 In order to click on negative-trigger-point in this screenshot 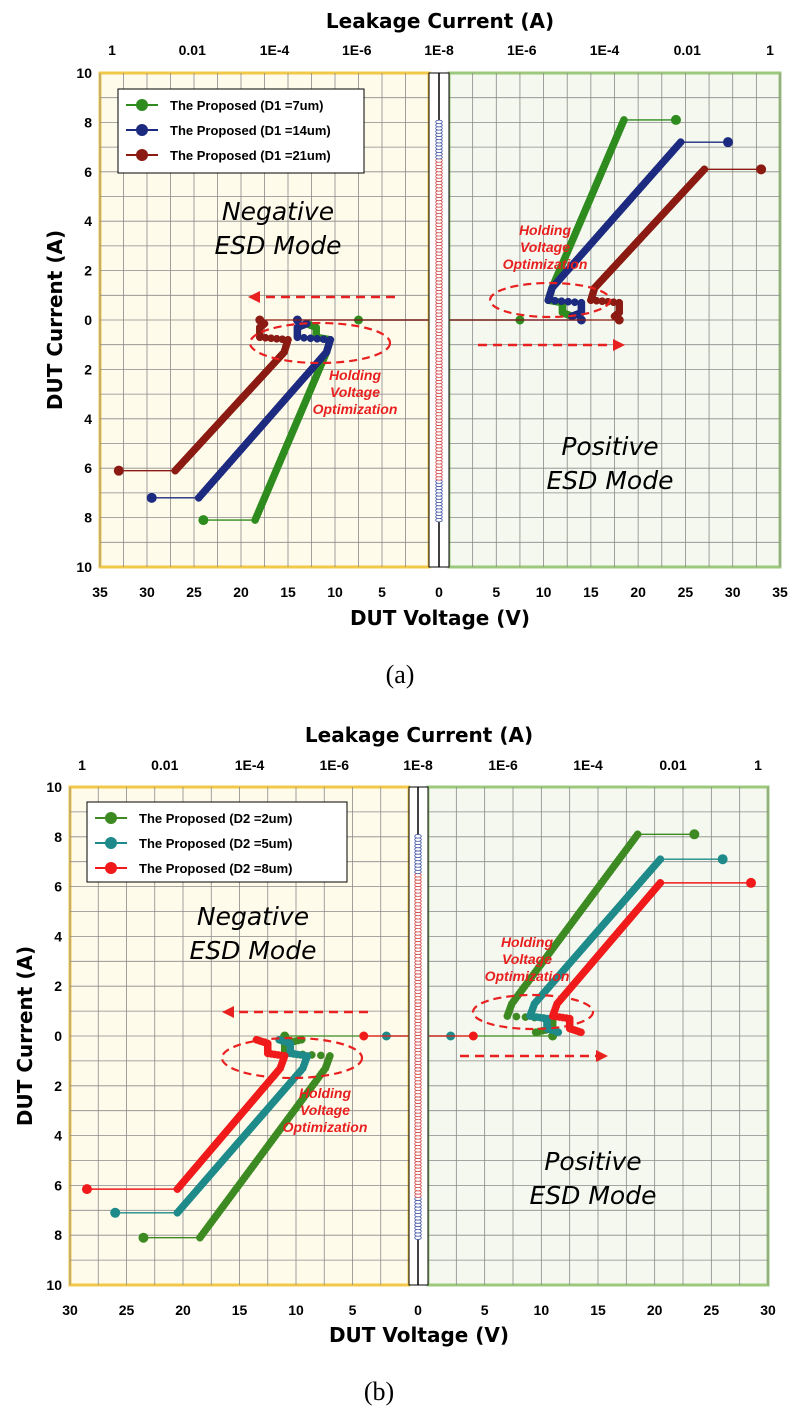, I will do `click(364, 1036)`.